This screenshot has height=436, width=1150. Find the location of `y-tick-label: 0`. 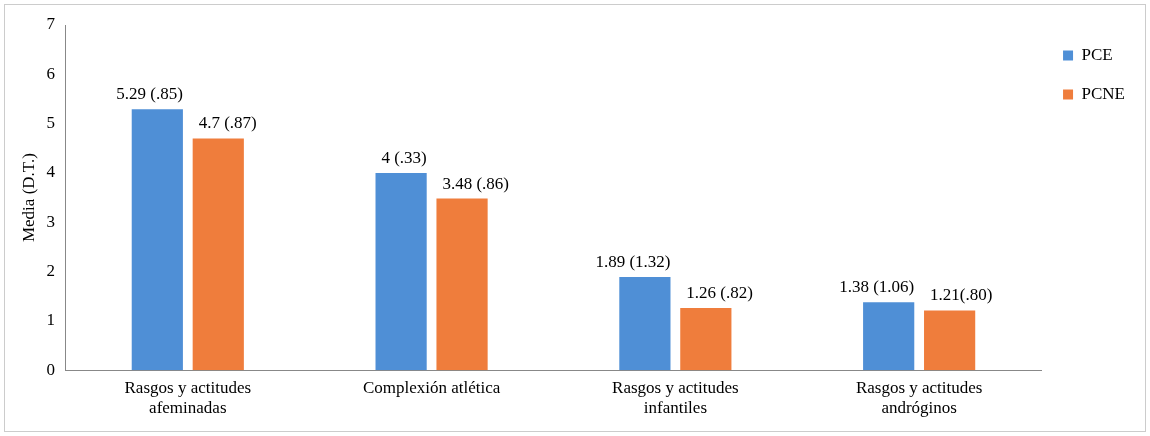

y-tick-label: 0 is located at coordinates (50, 369).